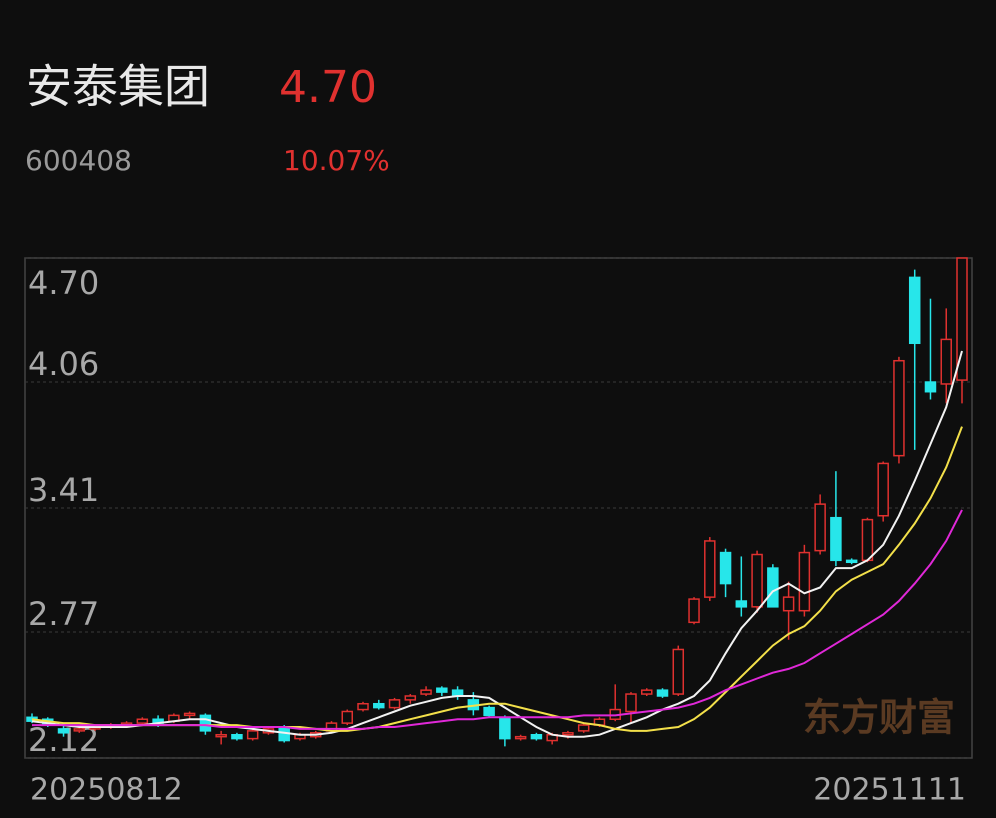  Describe the element at coordinates (336, 160) in the screenshot. I see `price-change: 10.07%` at that location.